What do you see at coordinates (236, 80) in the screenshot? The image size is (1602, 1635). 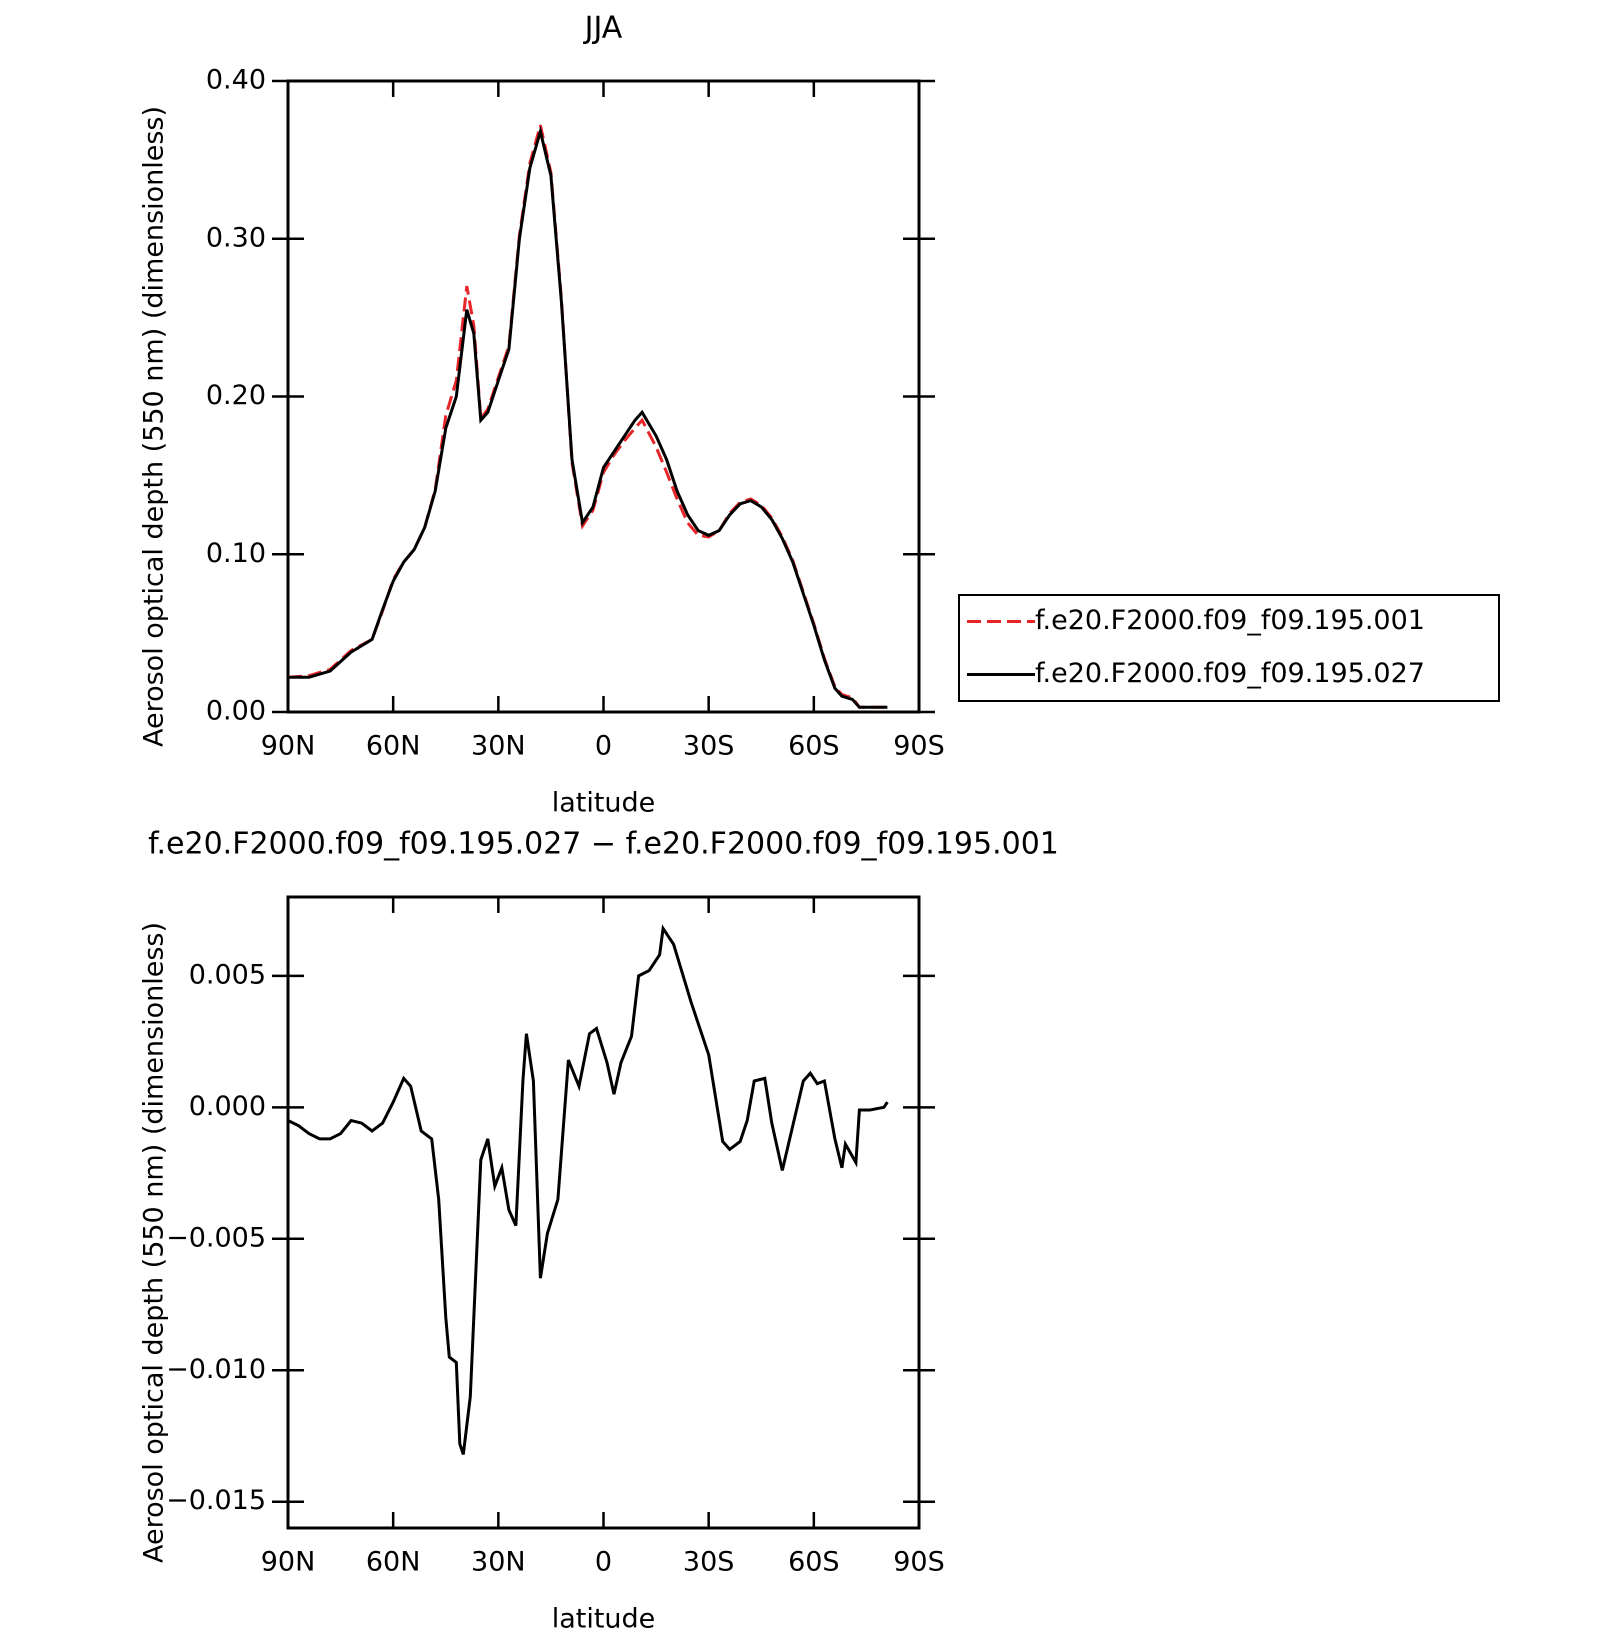 I see `y-tick-label: 0.40` at bounding box center [236, 80].